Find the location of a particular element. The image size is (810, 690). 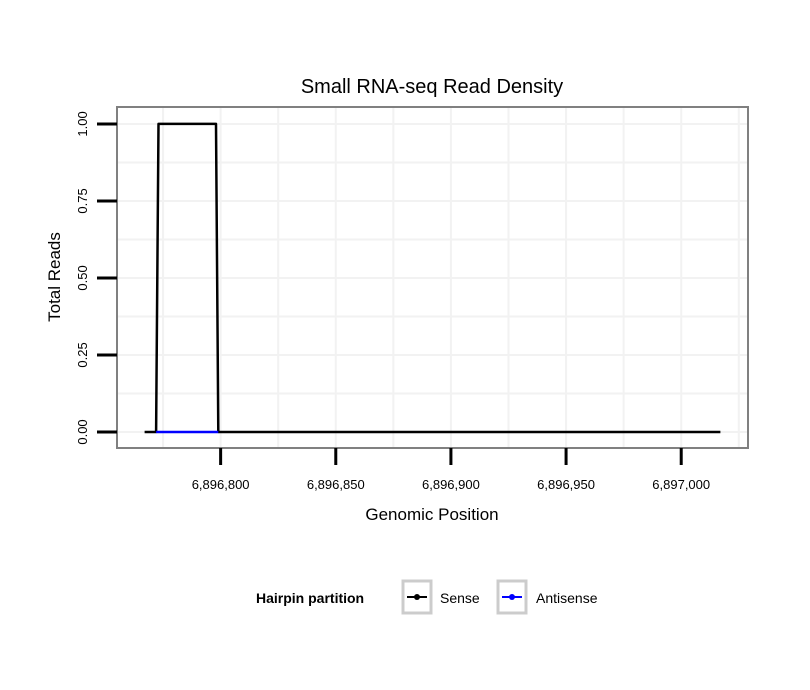

y-axis-label: Total Reads is located at coordinates (54, 277).